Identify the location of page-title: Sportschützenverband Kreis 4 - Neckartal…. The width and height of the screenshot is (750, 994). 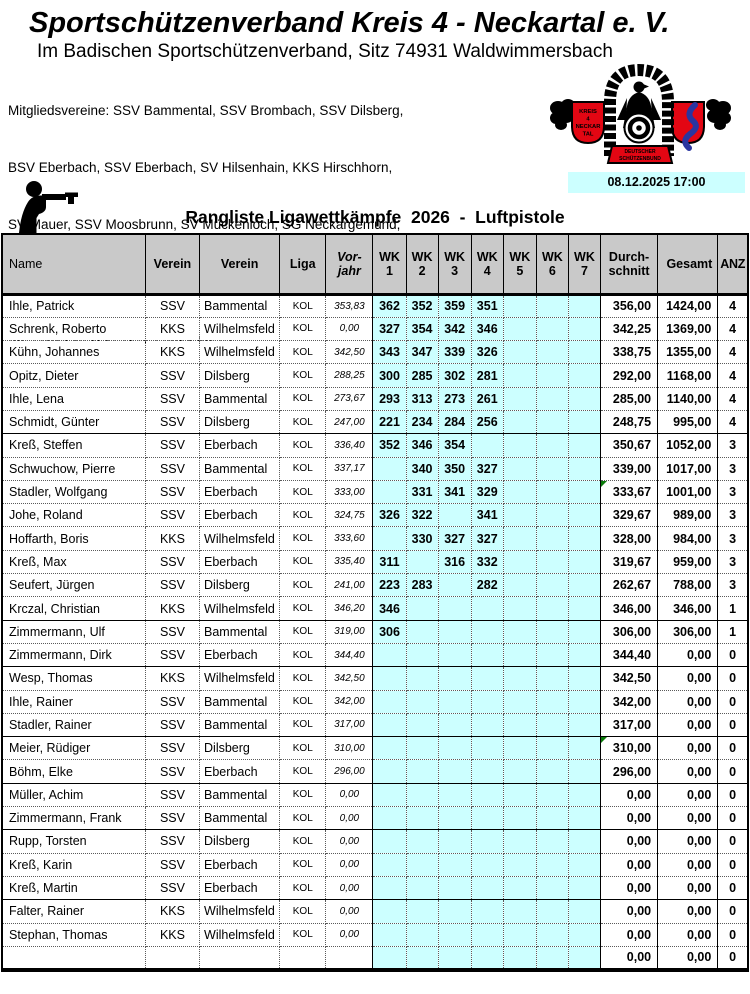
(349, 23).